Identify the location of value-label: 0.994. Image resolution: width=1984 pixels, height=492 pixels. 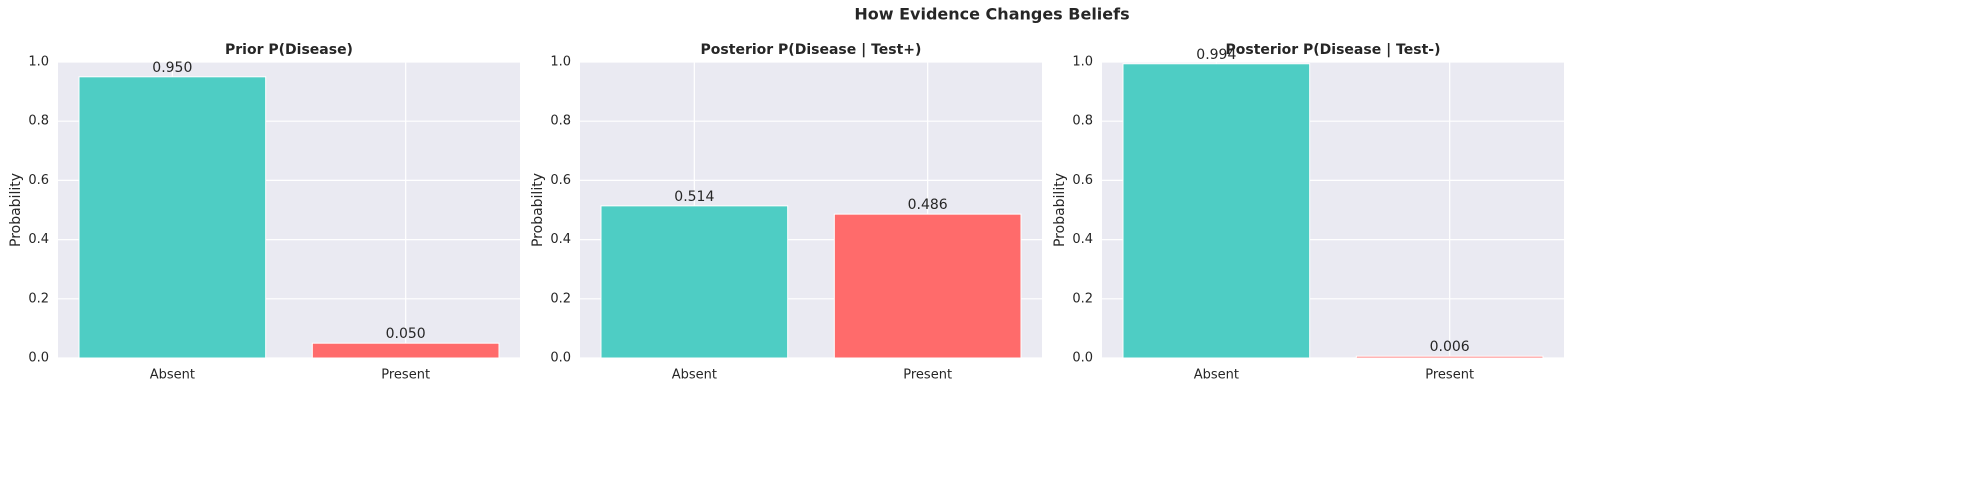
(1216, 55).